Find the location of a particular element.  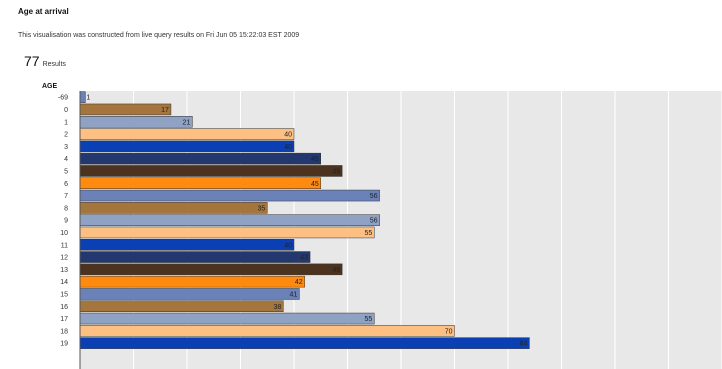

tick-label-10: 10 is located at coordinates (64, 233).